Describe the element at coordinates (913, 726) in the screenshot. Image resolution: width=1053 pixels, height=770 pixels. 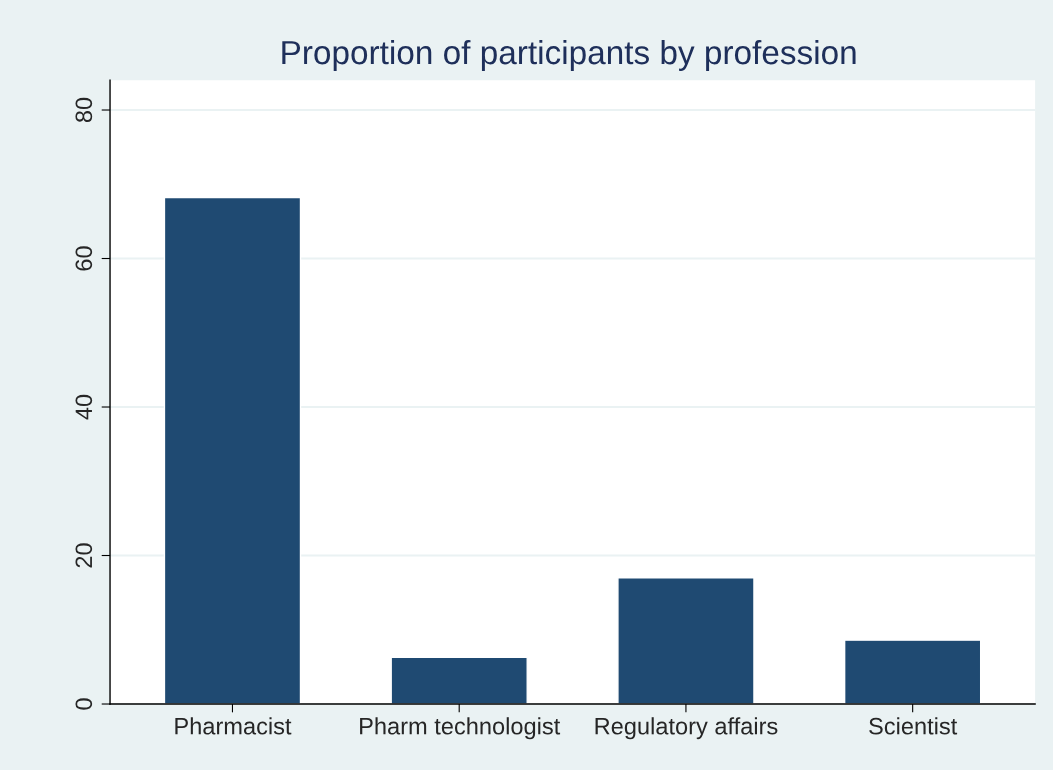
I see `x-tick-label: Scientist` at that location.